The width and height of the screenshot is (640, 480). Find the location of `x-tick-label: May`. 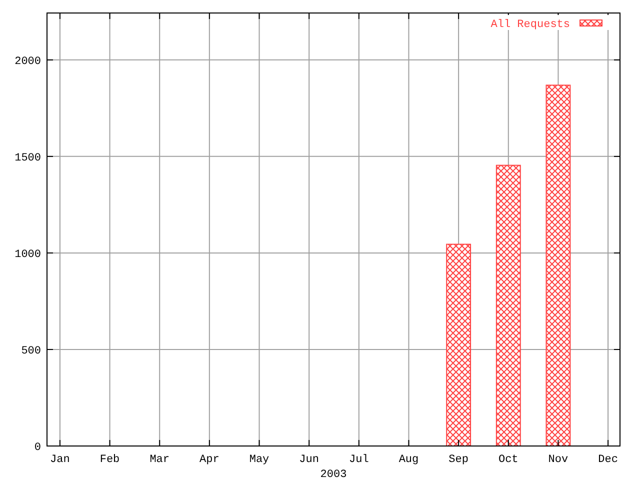

x-tick-label: May is located at coordinates (259, 460).